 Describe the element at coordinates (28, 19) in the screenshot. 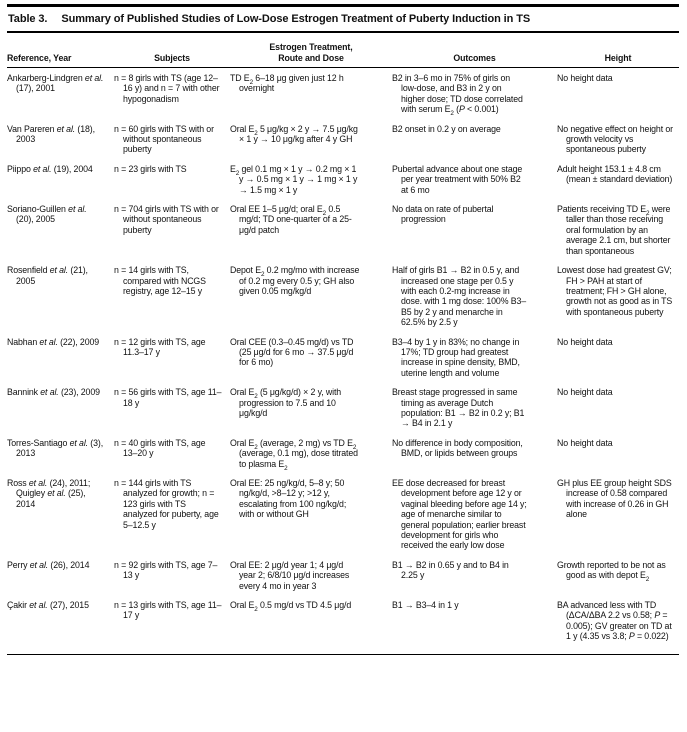

I see `table-number-label: Table 3.` at that location.